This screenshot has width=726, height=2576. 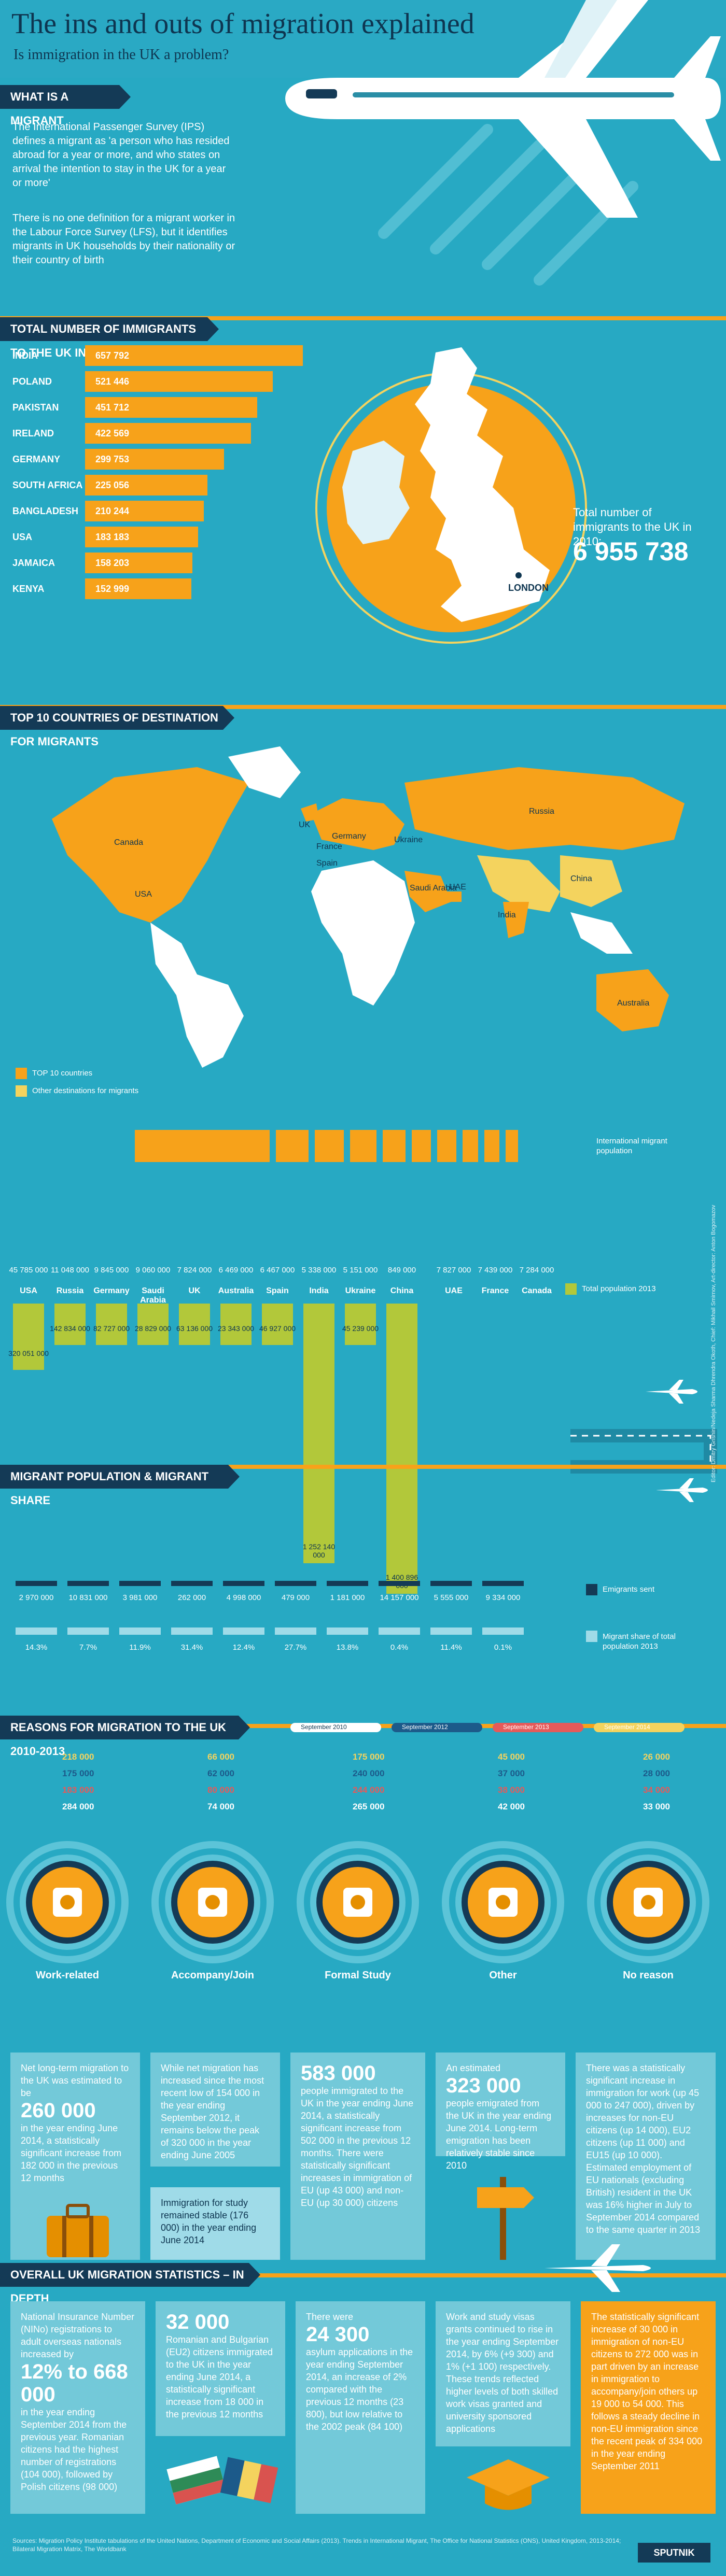 I want to click on emigrants-sent-value: 14 157 000, so click(x=399, y=1597).